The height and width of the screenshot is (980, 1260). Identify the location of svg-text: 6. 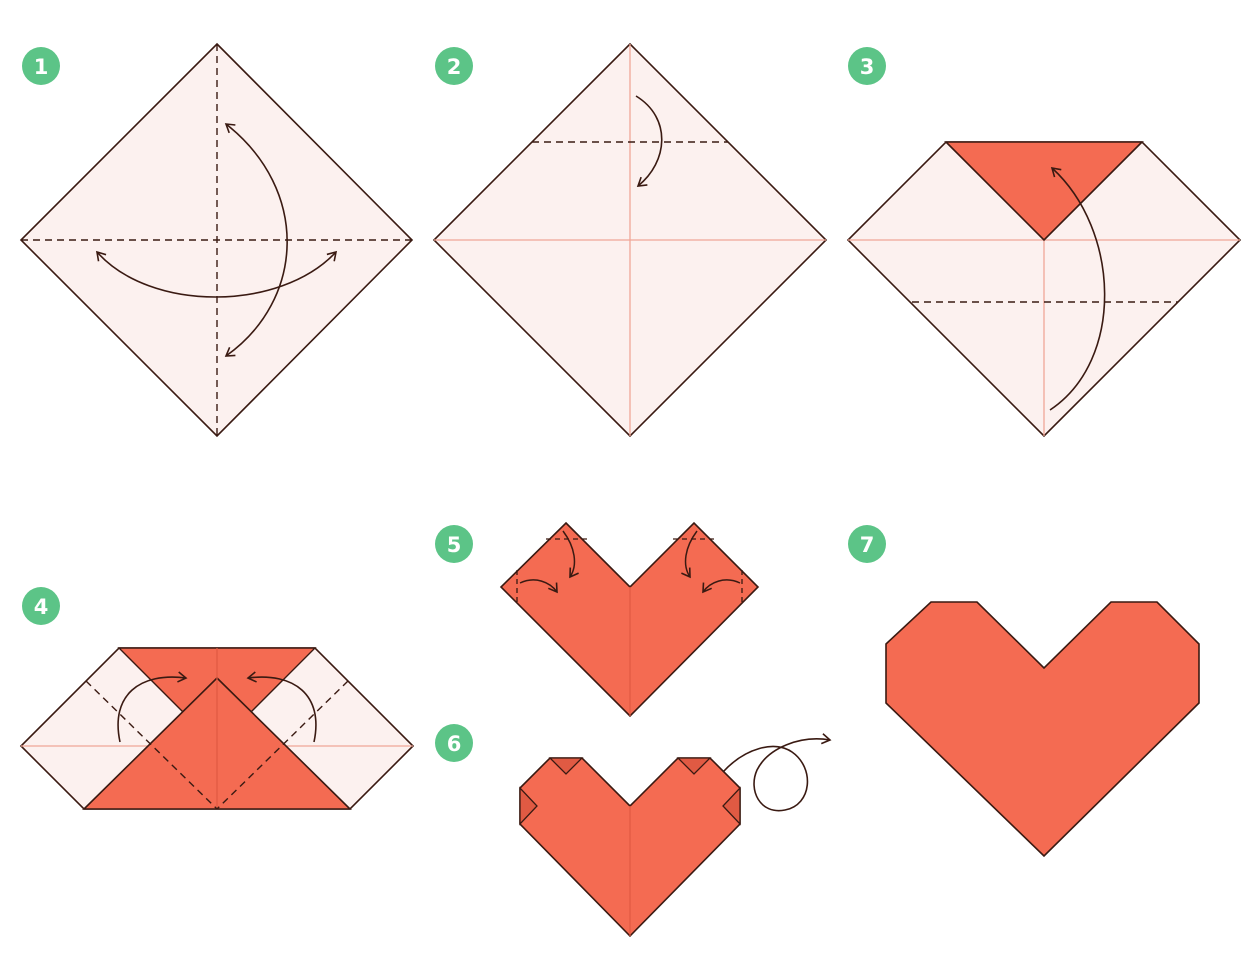
(454, 744).